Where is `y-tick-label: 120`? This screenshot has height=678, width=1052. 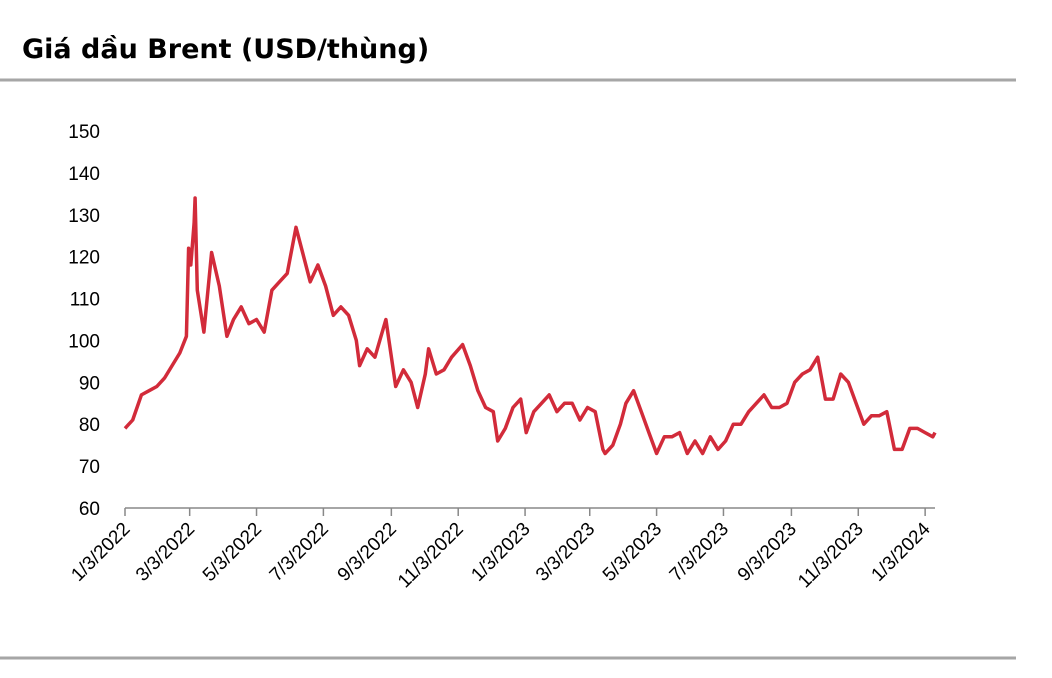
y-tick-label: 120 is located at coordinates (84, 258).